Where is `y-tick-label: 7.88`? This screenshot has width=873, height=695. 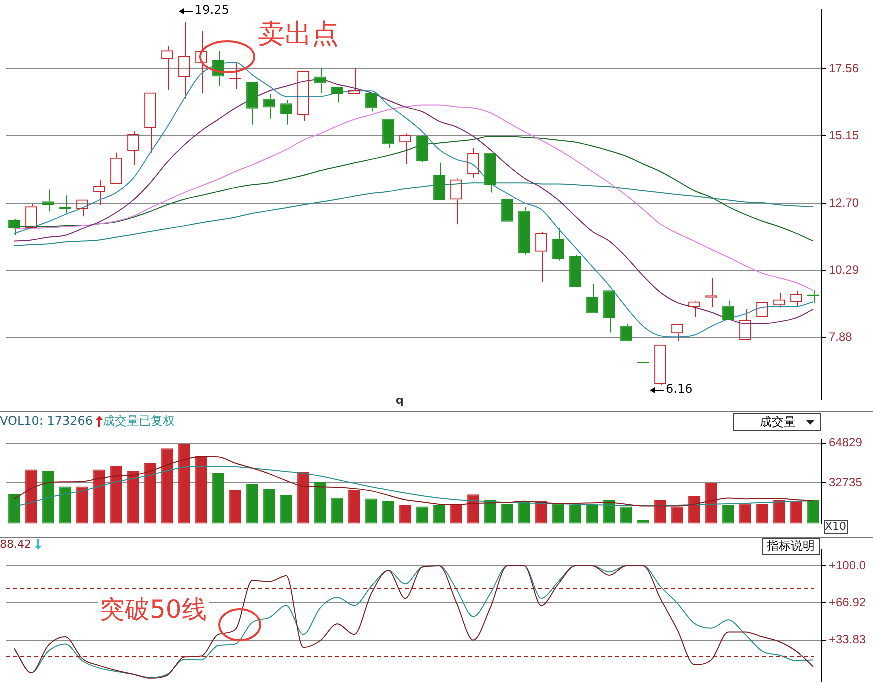
y-tick-label: 7.88 is located at coordinates (841, 337).